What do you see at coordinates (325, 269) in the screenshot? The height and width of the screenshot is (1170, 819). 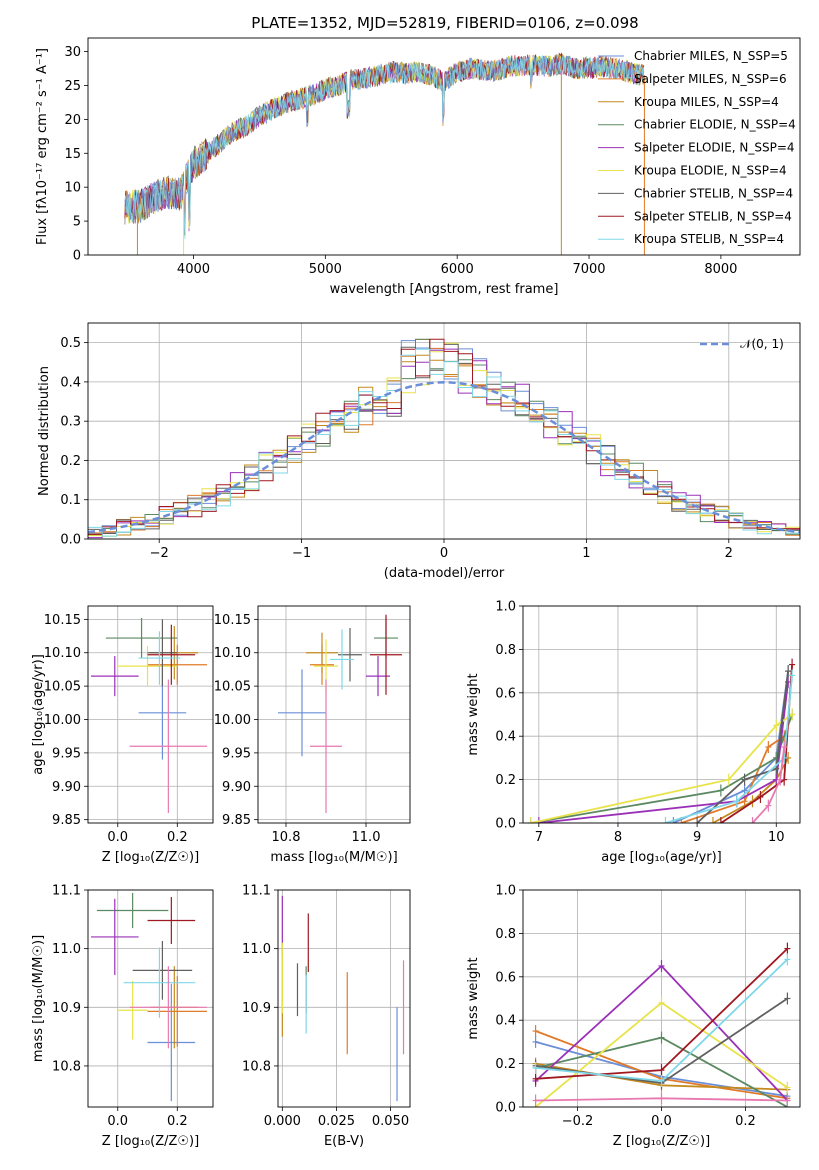 I see `x-tick-label: 5000` at bounding box center [325, 269].